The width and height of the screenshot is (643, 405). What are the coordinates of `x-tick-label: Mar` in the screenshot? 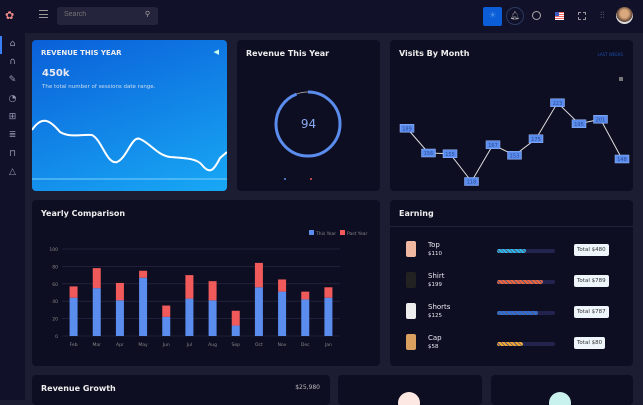 It's located at (97, 345).